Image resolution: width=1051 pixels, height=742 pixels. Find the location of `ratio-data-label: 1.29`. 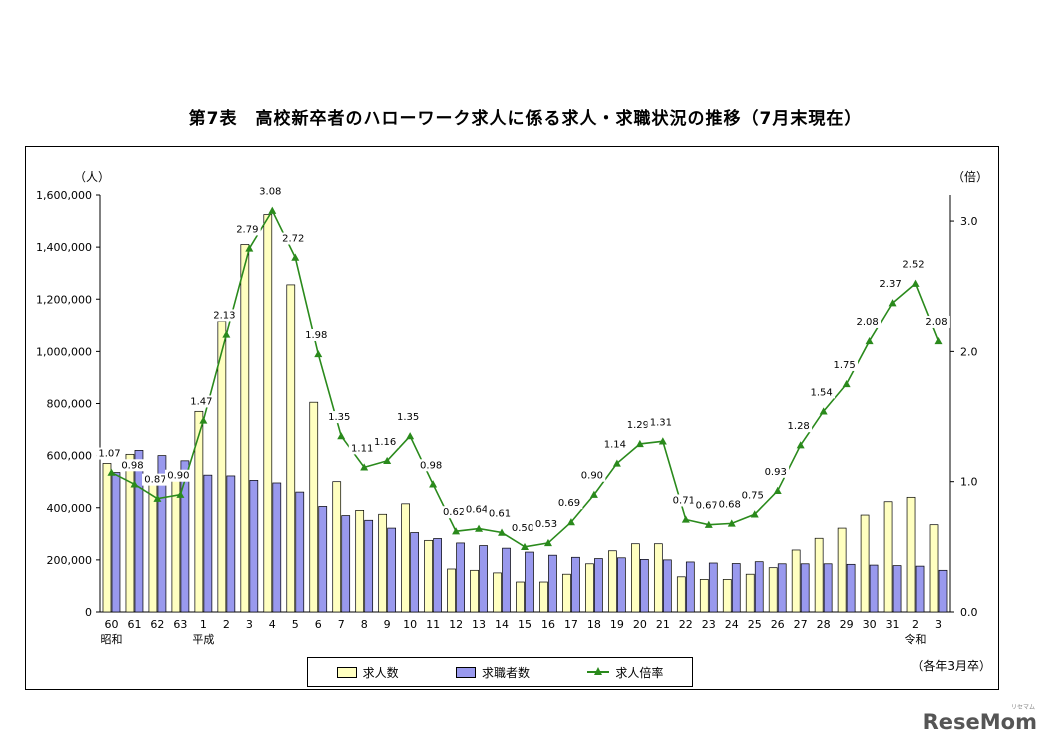

ratio-data-label: 1.29 is located at coordinates (638, 425).